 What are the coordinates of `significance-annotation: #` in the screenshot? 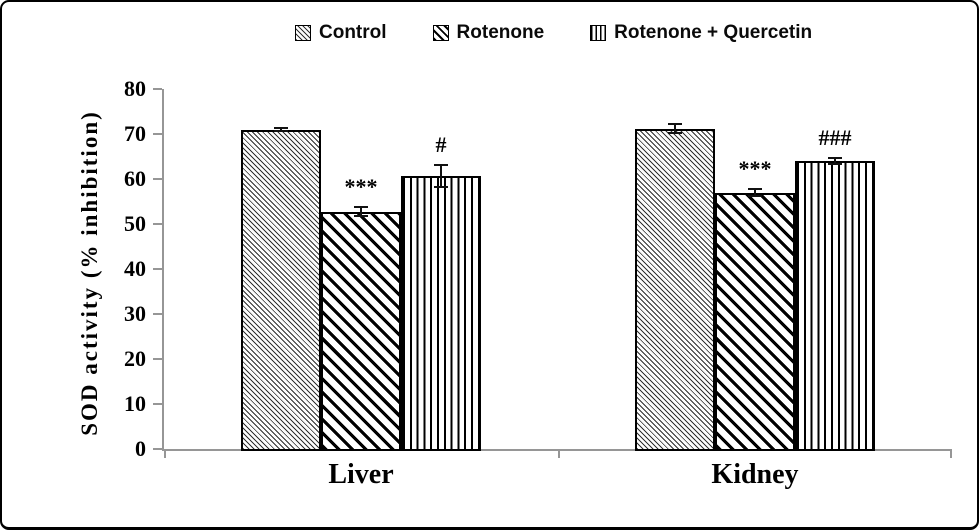 It's located at (441, 144).